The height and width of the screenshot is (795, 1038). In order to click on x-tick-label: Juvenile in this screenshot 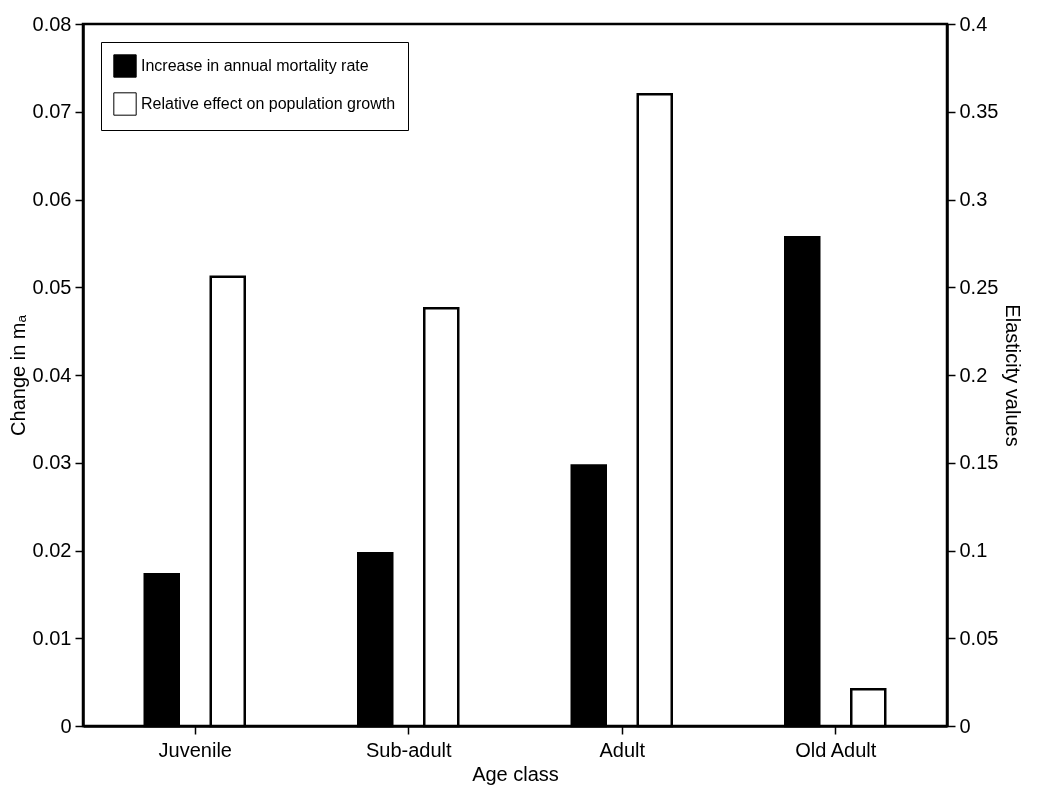, I will do `click(195, 749)`.